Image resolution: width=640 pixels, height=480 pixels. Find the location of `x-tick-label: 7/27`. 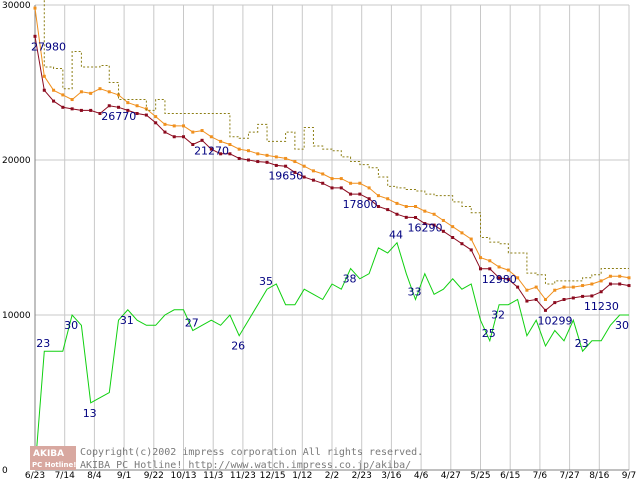

x-tick-label: 7/27 is located at coordinates (569, 475).